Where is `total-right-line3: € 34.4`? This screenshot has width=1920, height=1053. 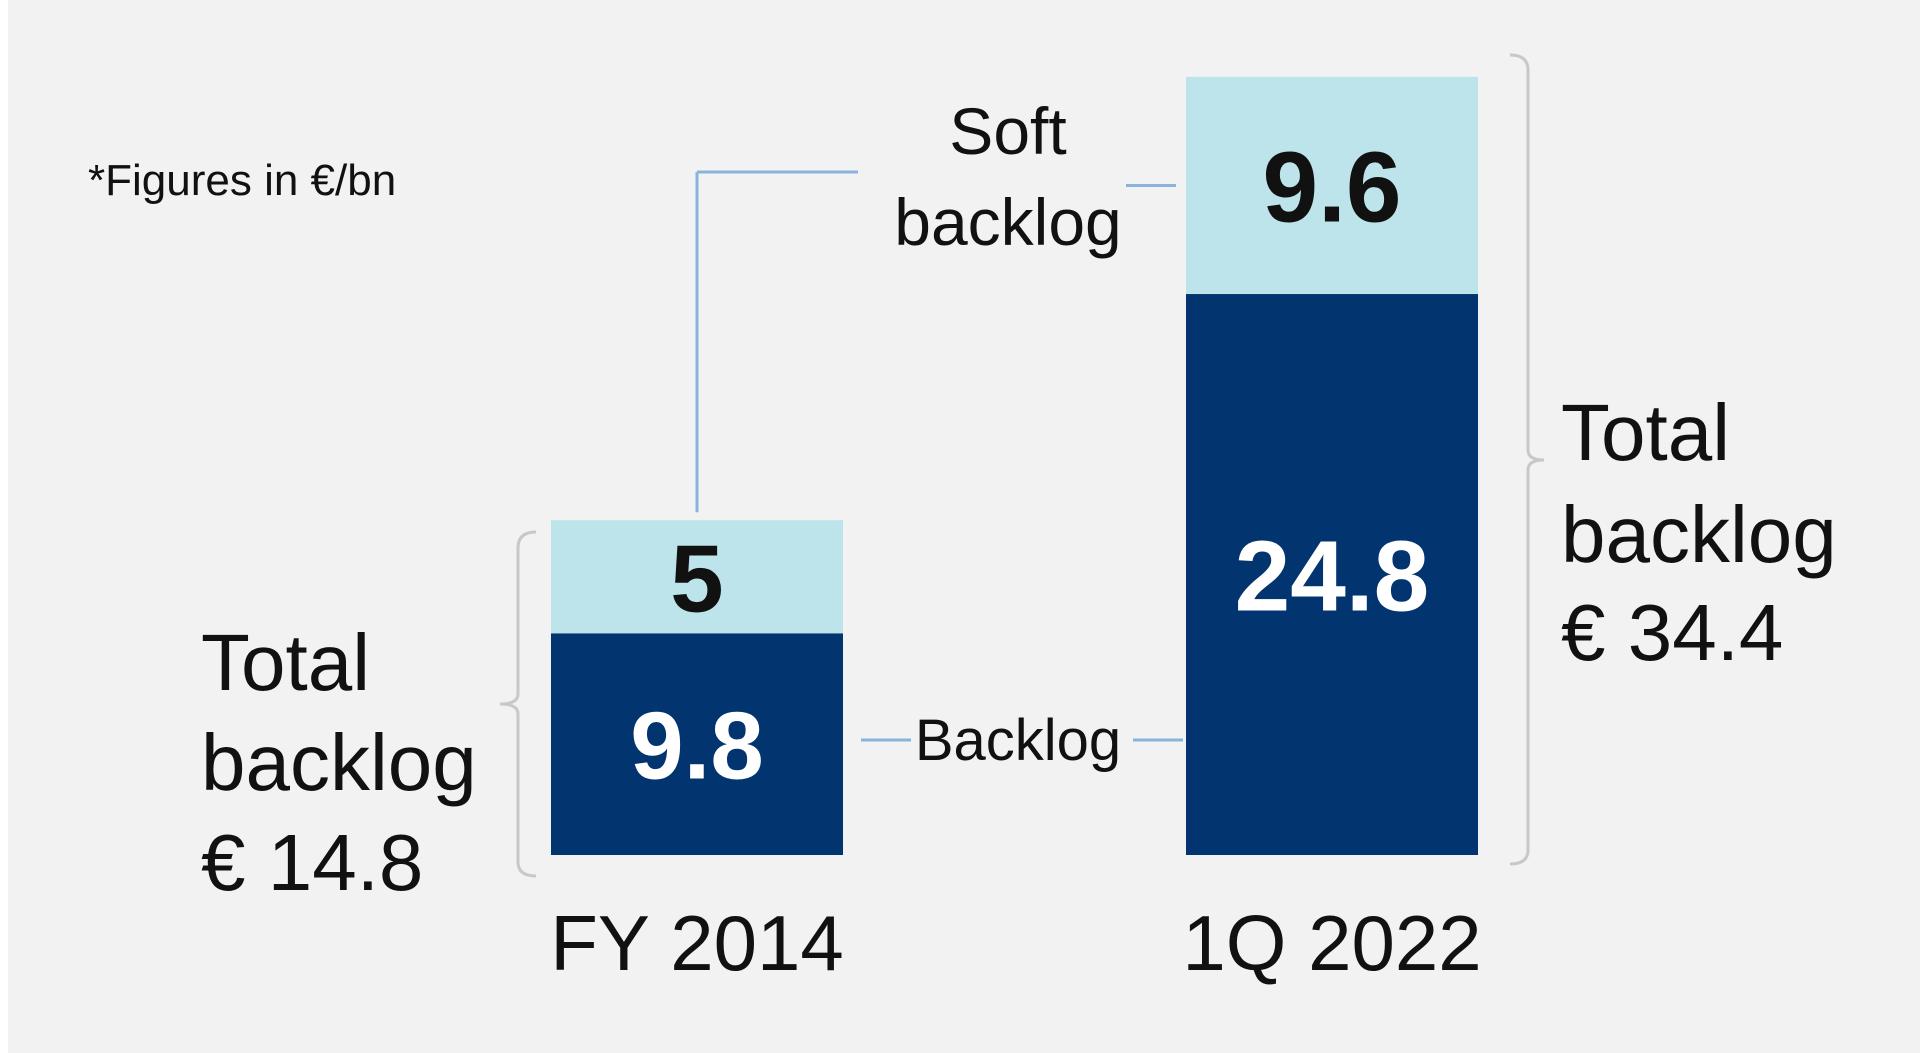
total-right-line3: € 34.4 is located at coordinates (1672, 632).